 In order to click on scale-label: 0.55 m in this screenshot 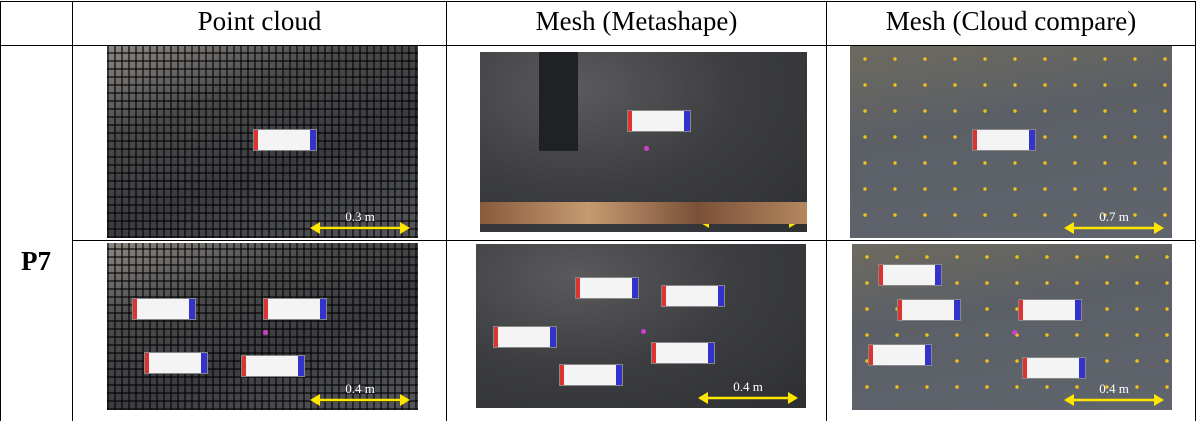, I will do `click(749, 210)`.